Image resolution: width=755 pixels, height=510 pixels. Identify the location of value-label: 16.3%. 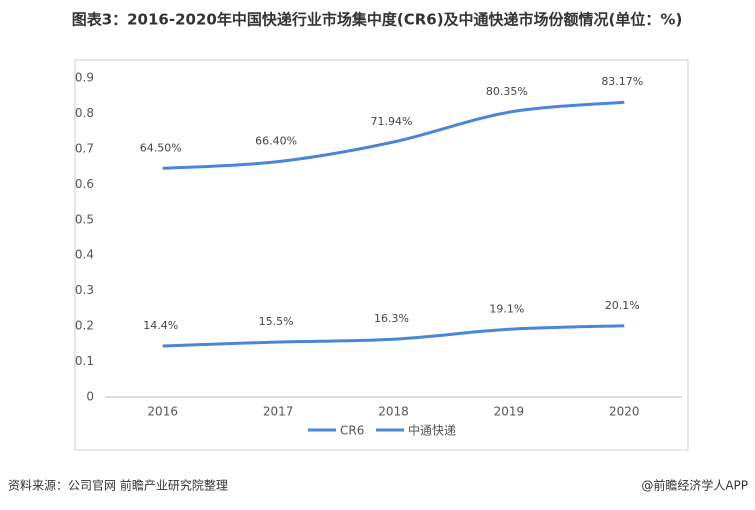
(391, 318).